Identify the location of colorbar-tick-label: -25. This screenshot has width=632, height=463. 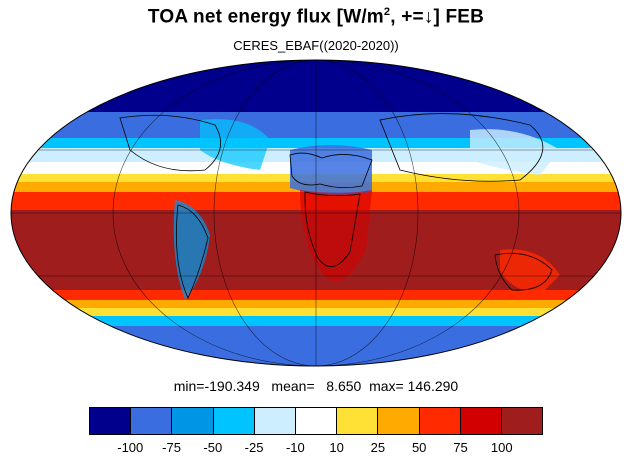
(254, 447).